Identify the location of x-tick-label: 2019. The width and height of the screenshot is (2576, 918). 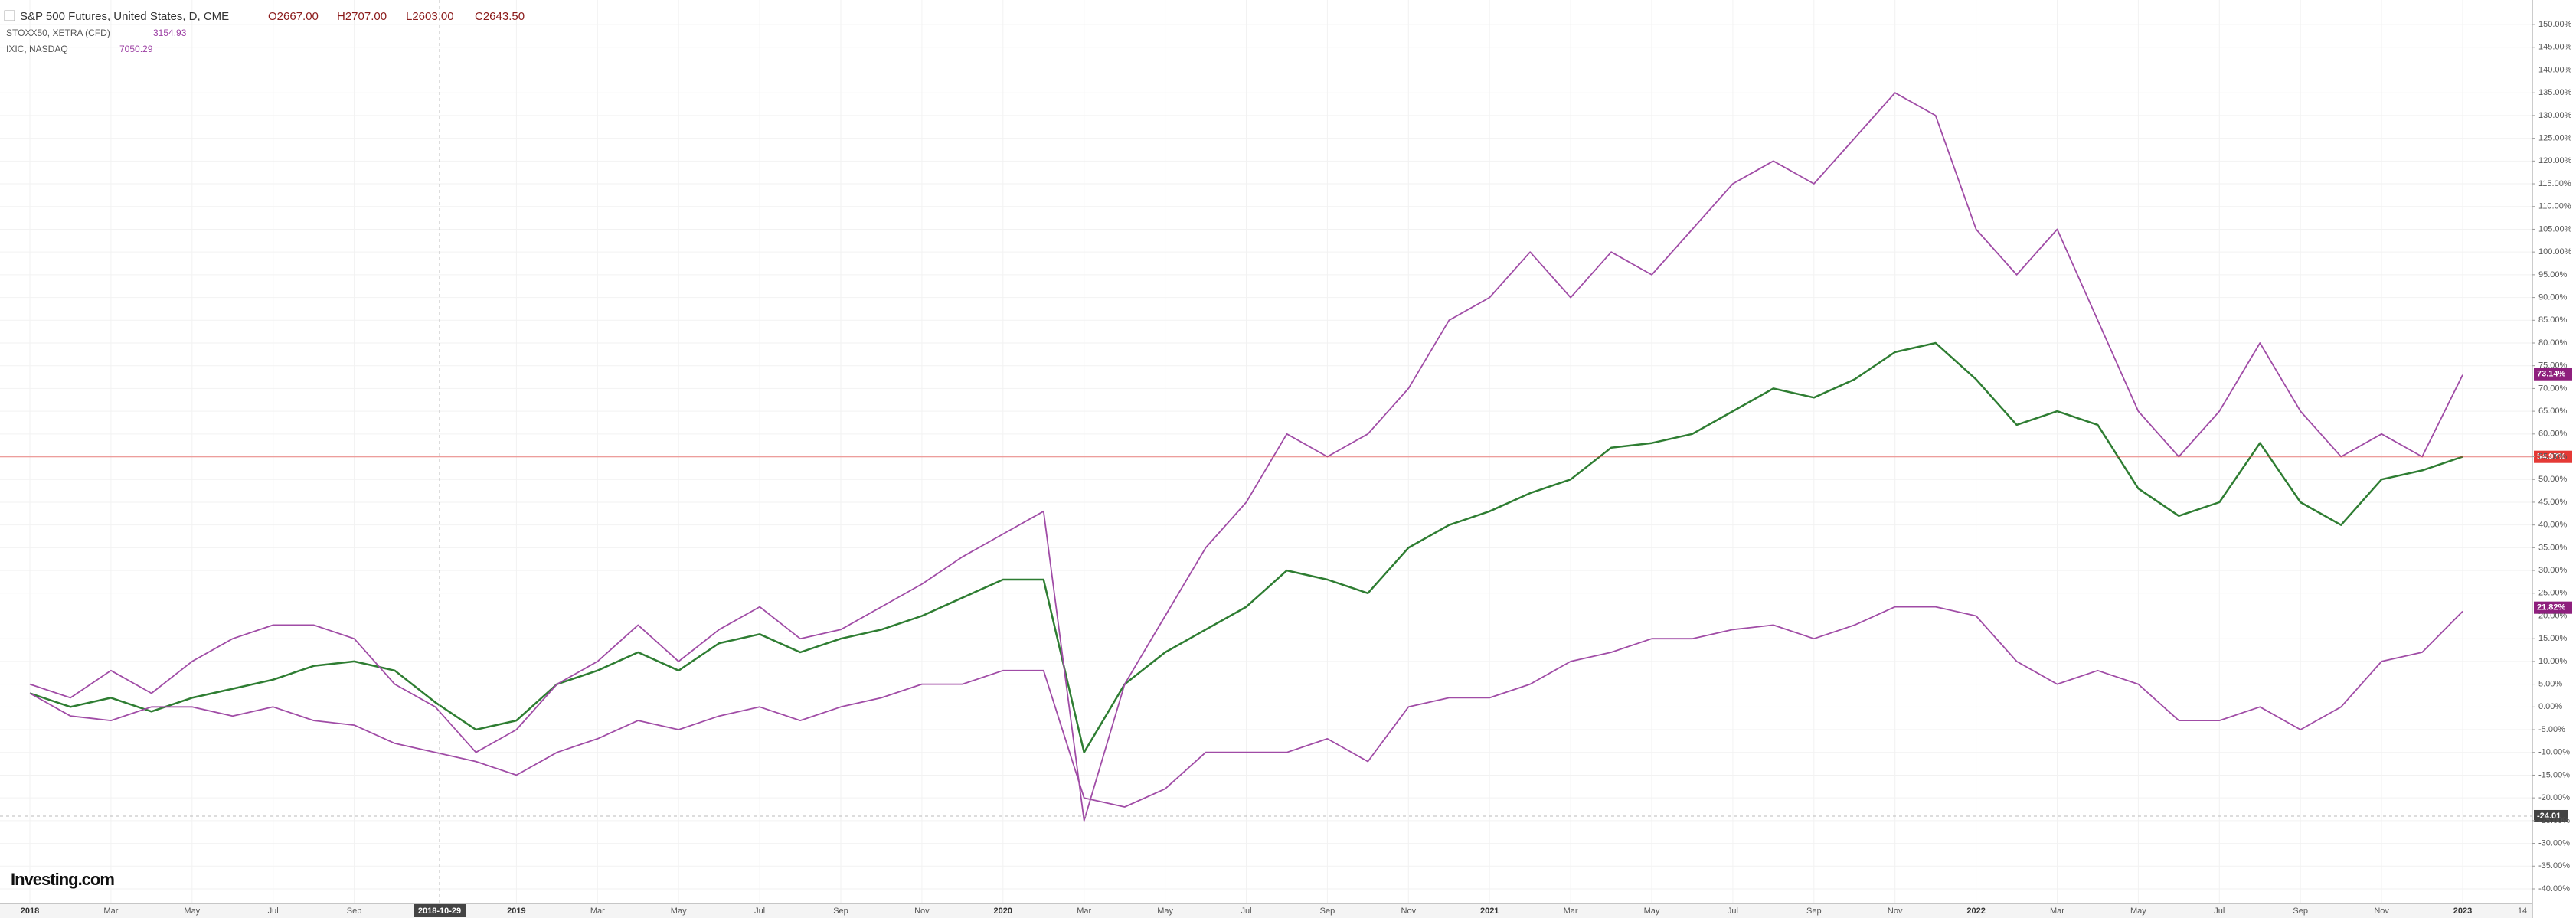
(516, 911).